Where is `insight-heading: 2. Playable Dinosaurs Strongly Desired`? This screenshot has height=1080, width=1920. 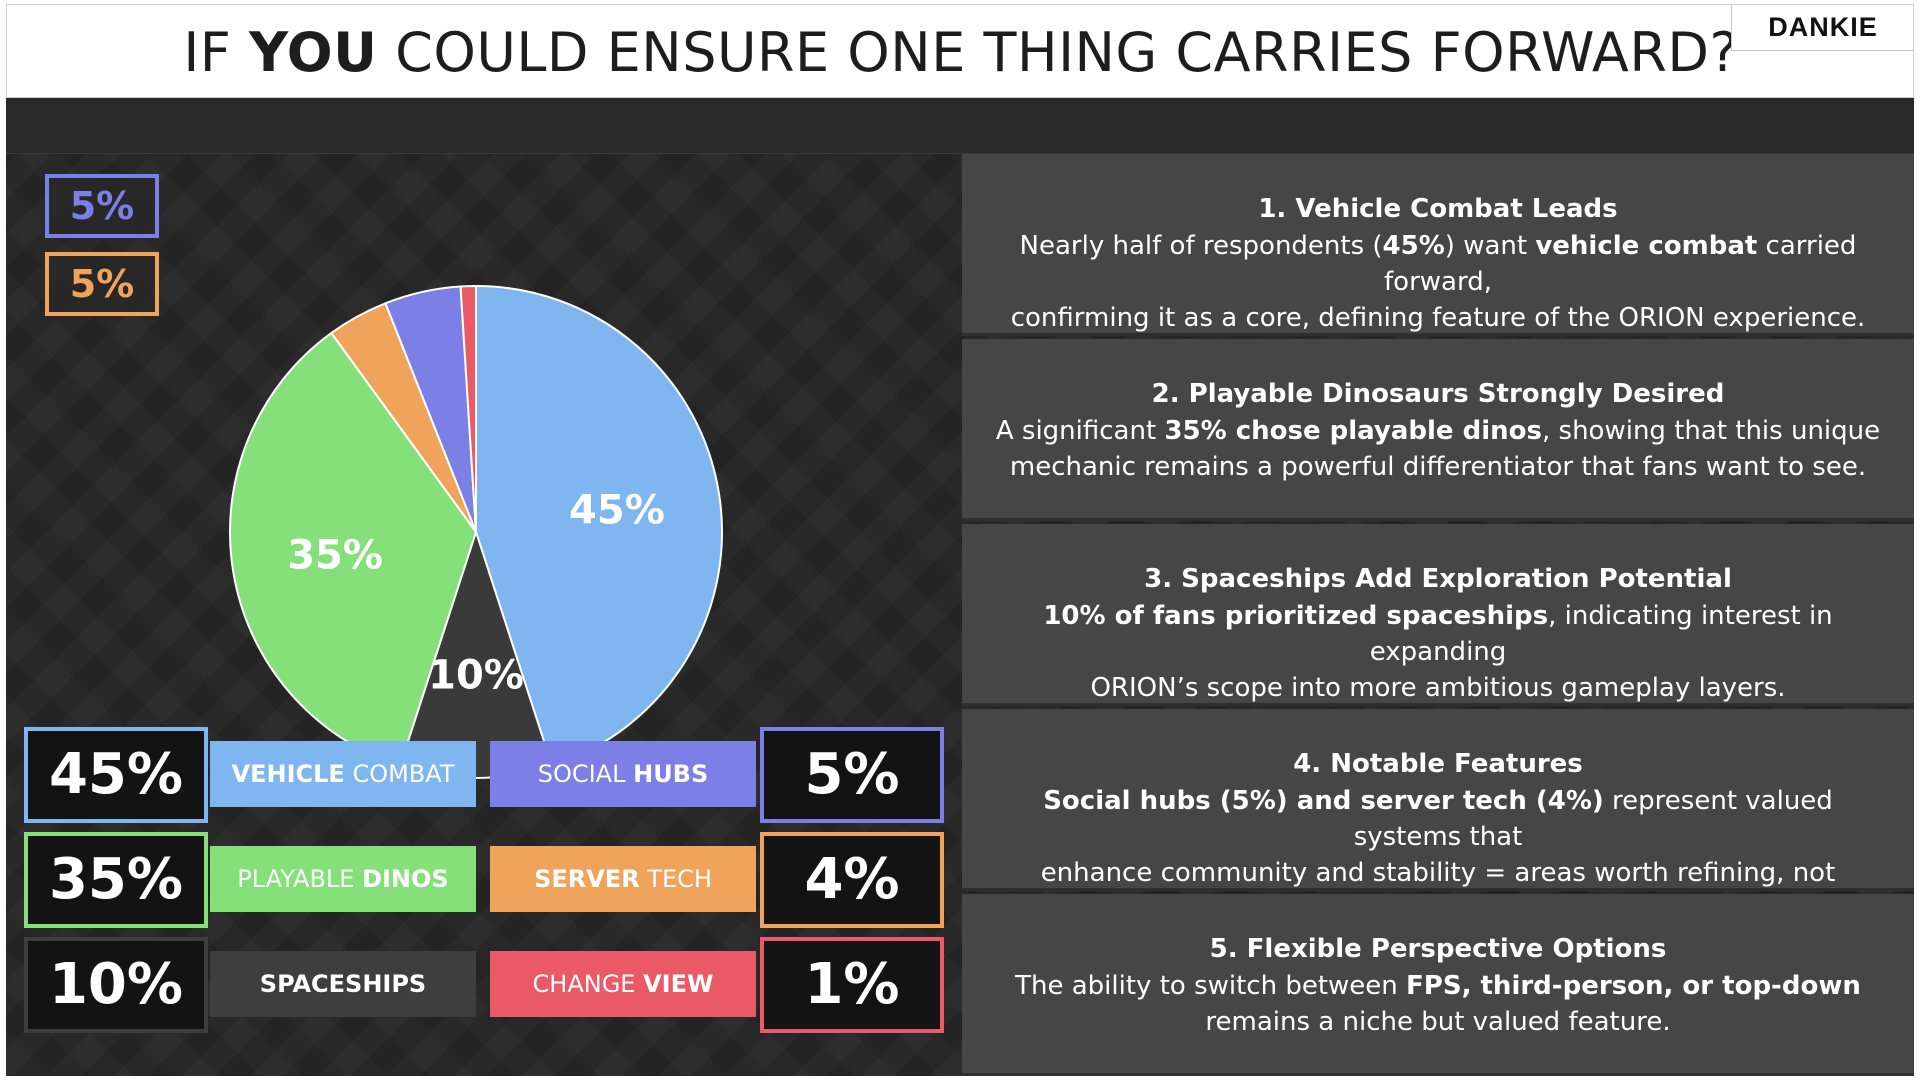
insight-heading: 2. Playable Dinosaurs Strongly Desired is located at coordinates (1438, 394).